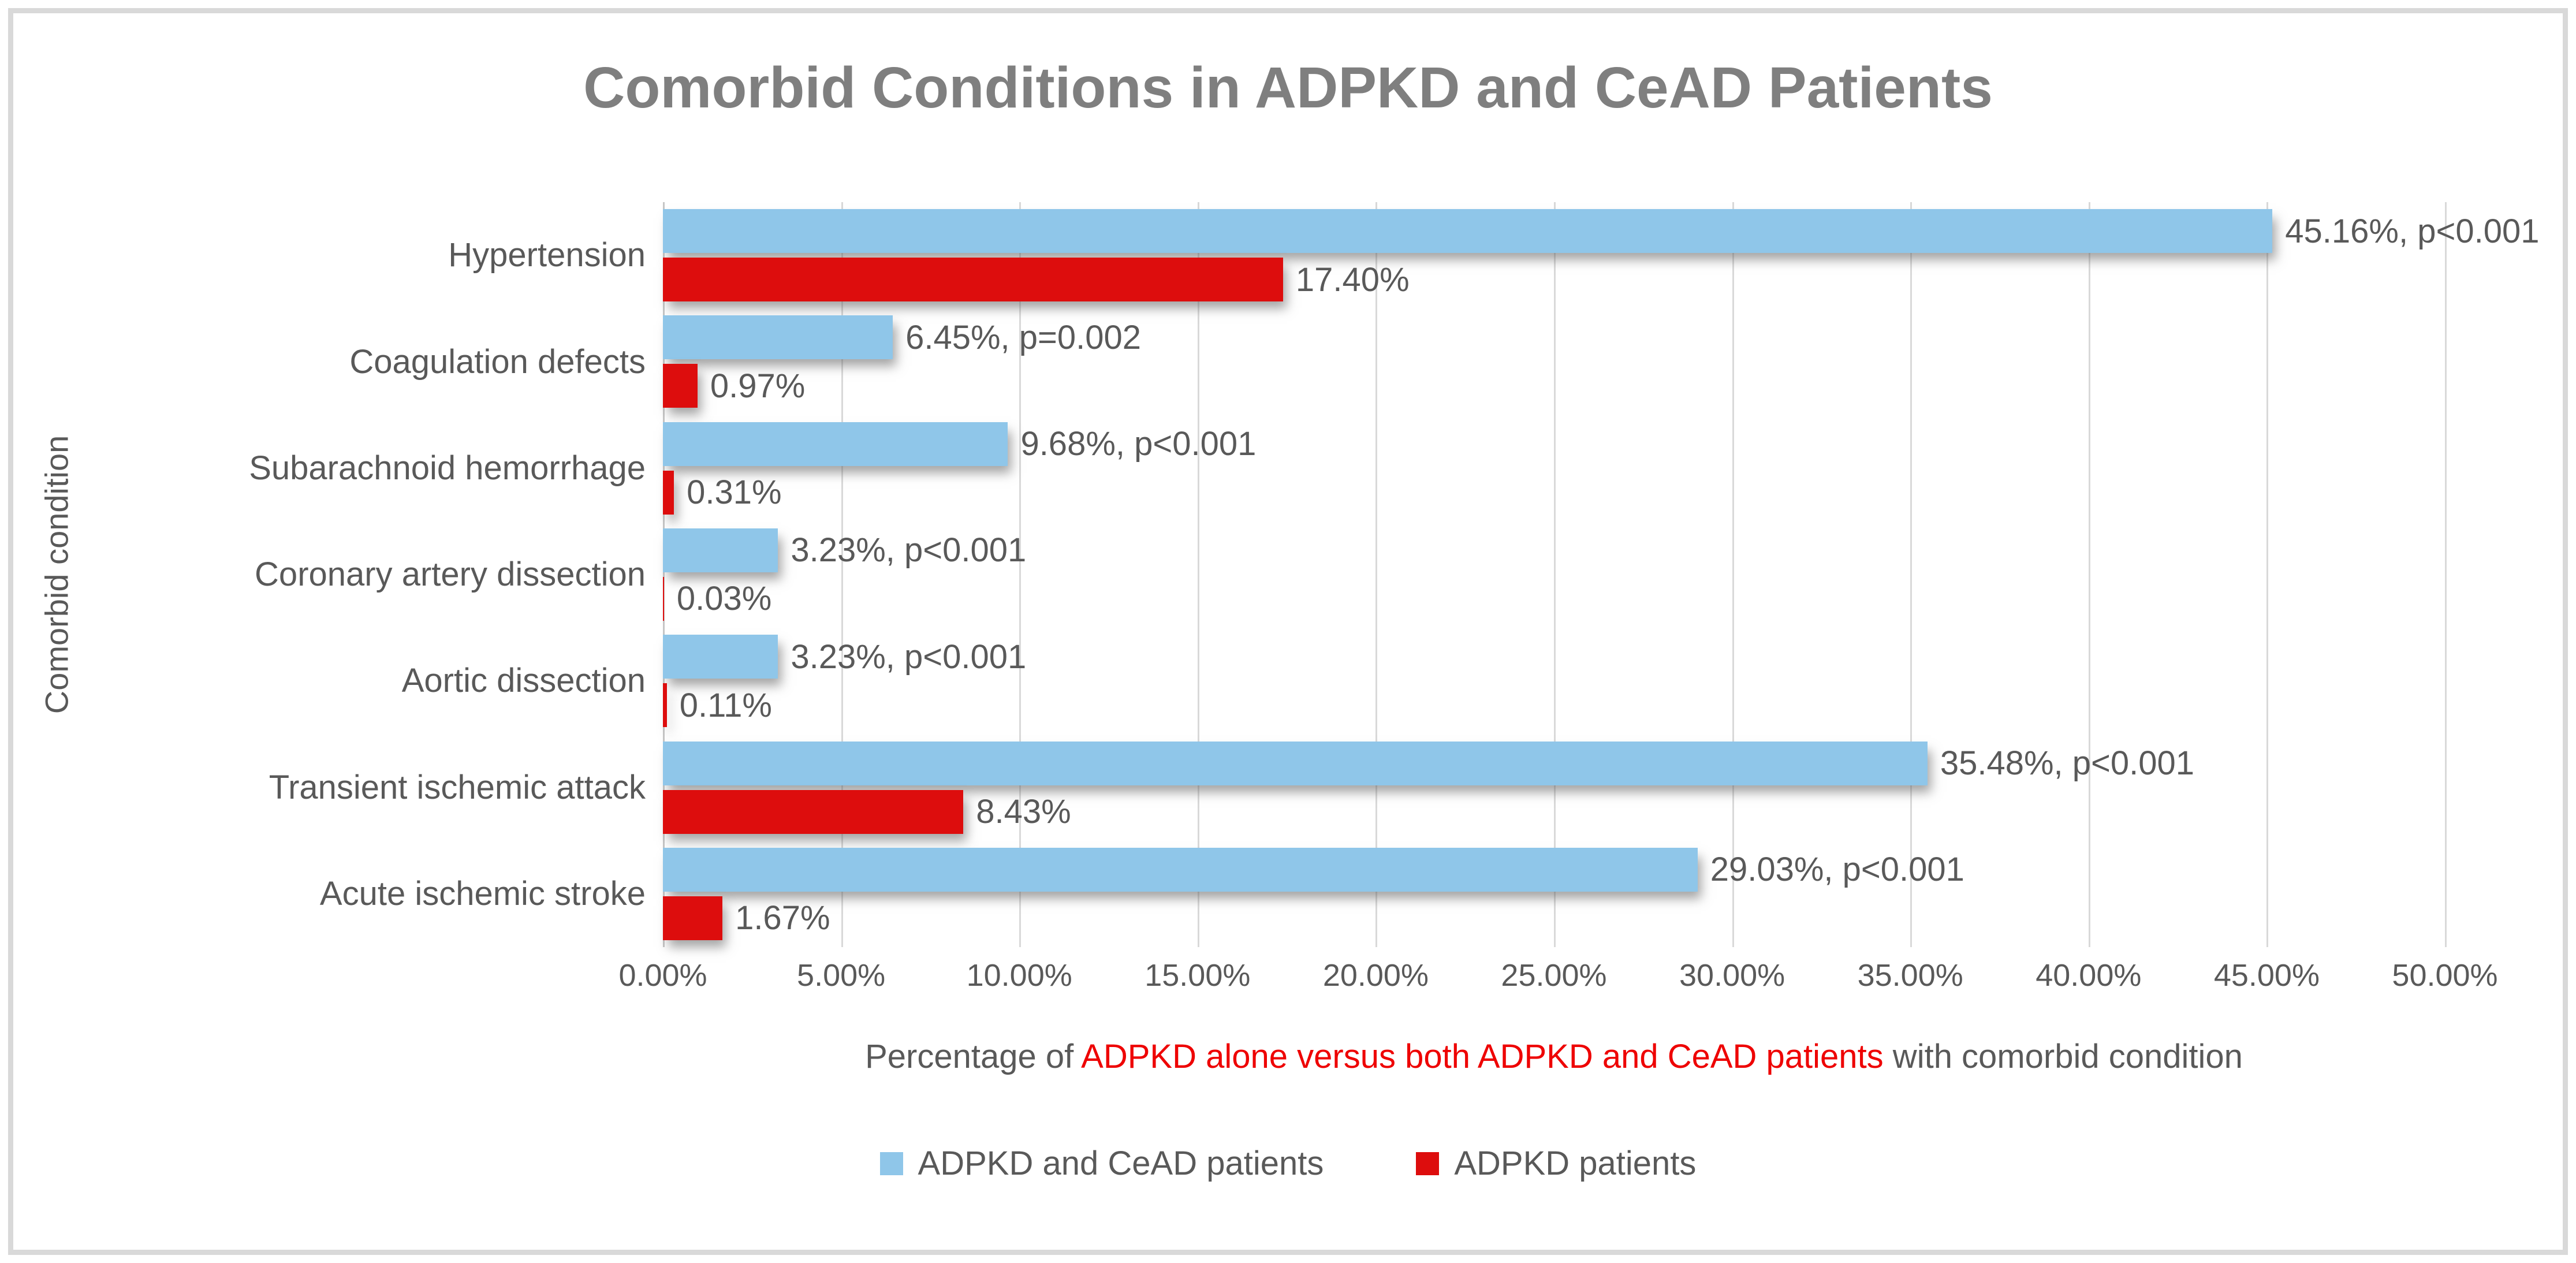 The height and width of the screenshot is (1263, 2576). What do you see at coordinates (2445, 975) in the screenshot?
I see `x-tick: 50.00%` at bounding box center [2445, 975].